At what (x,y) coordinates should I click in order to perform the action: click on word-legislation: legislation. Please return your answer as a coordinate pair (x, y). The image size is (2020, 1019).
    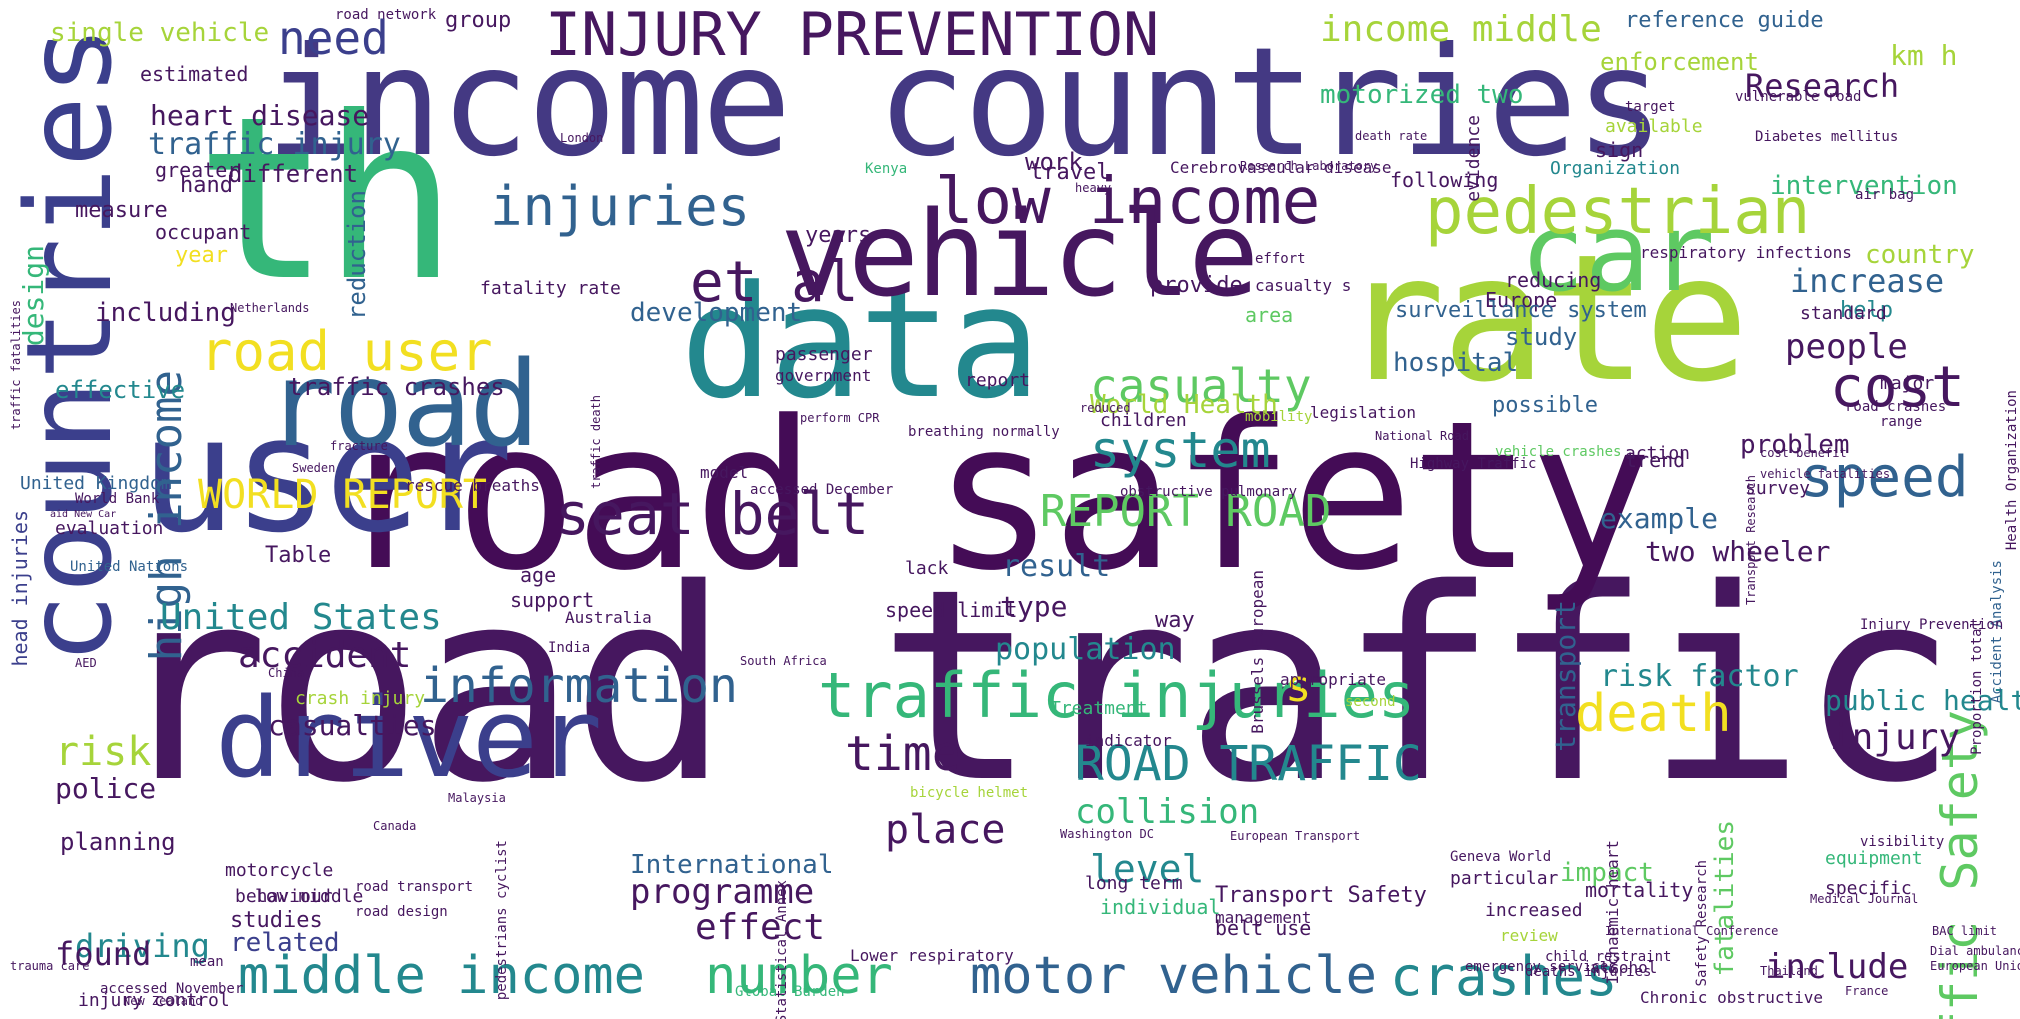
    Looking at the image, I should click on (1363, 412).